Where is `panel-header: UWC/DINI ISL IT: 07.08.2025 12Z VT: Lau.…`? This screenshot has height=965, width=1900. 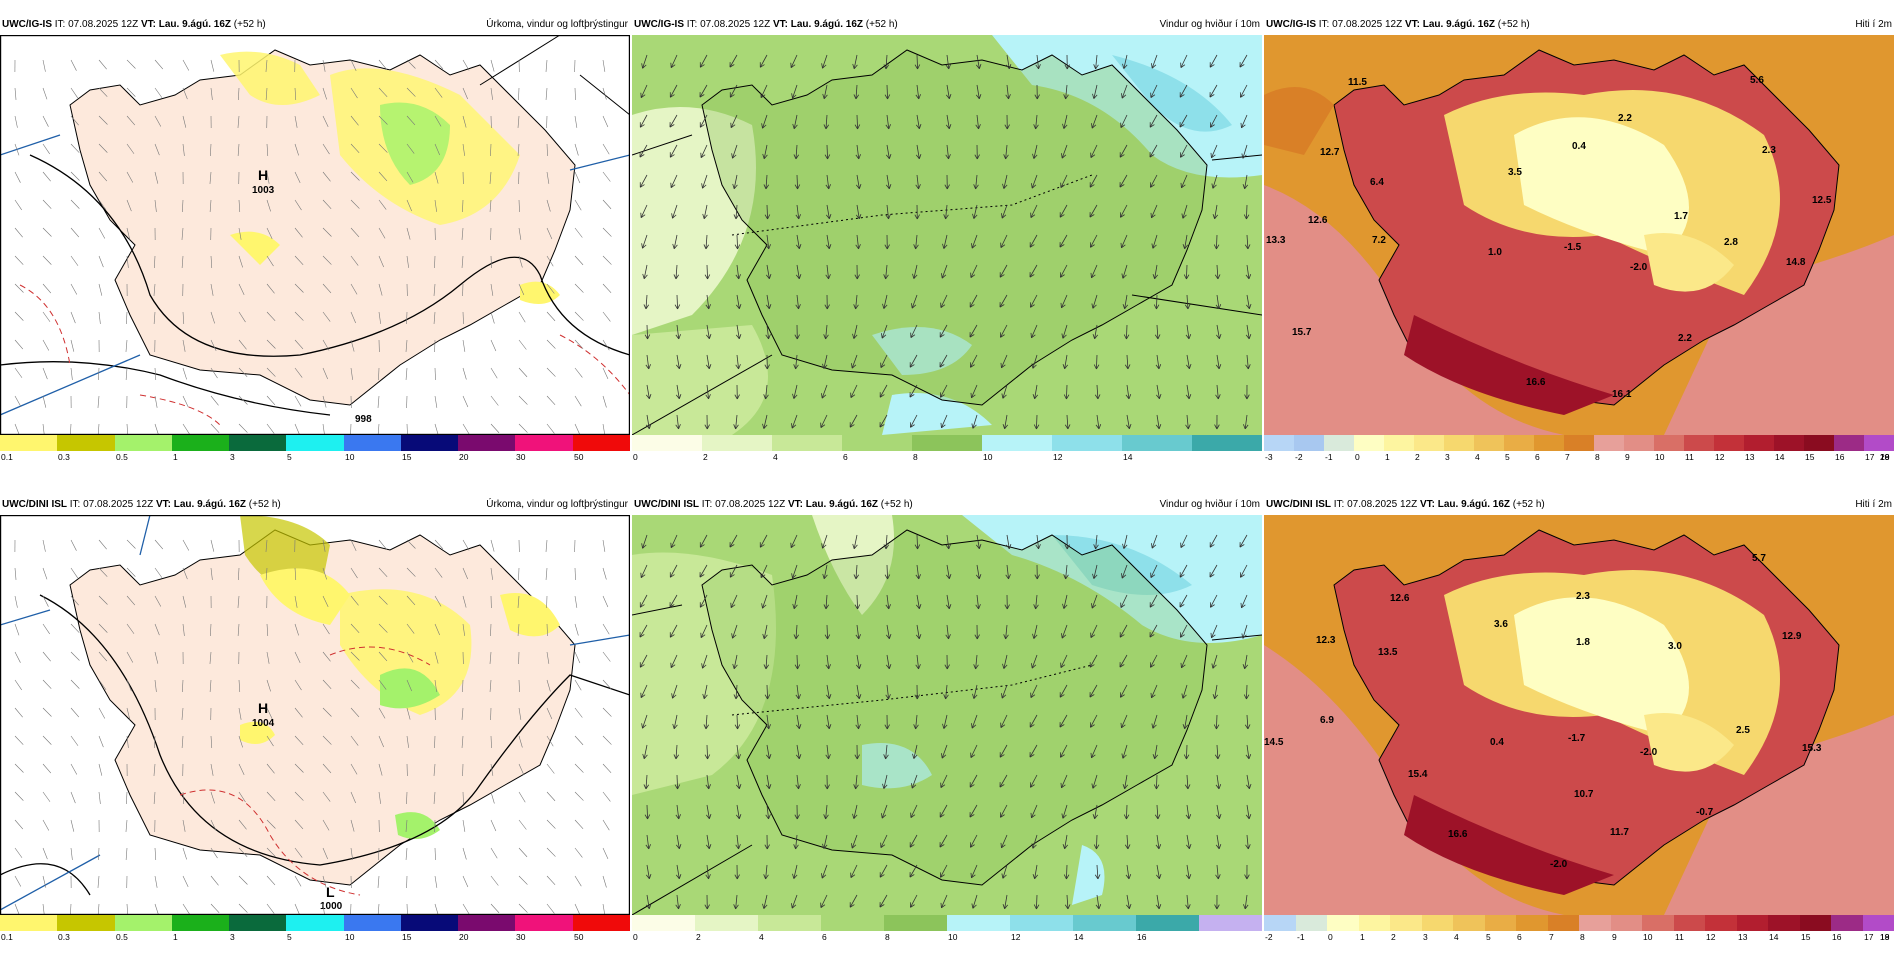 panel-header: UWC/DINI ISL IT: 07.08.2025 12Z VT: Lau.… is located at coordinates (1579, 505).